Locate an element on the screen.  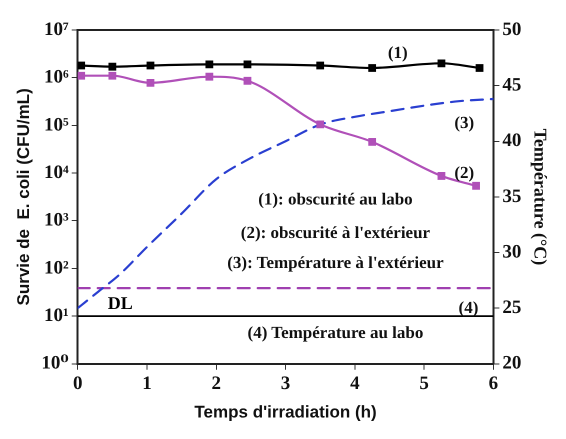
ref-line-label: DL is located at coordinates (120, 302).